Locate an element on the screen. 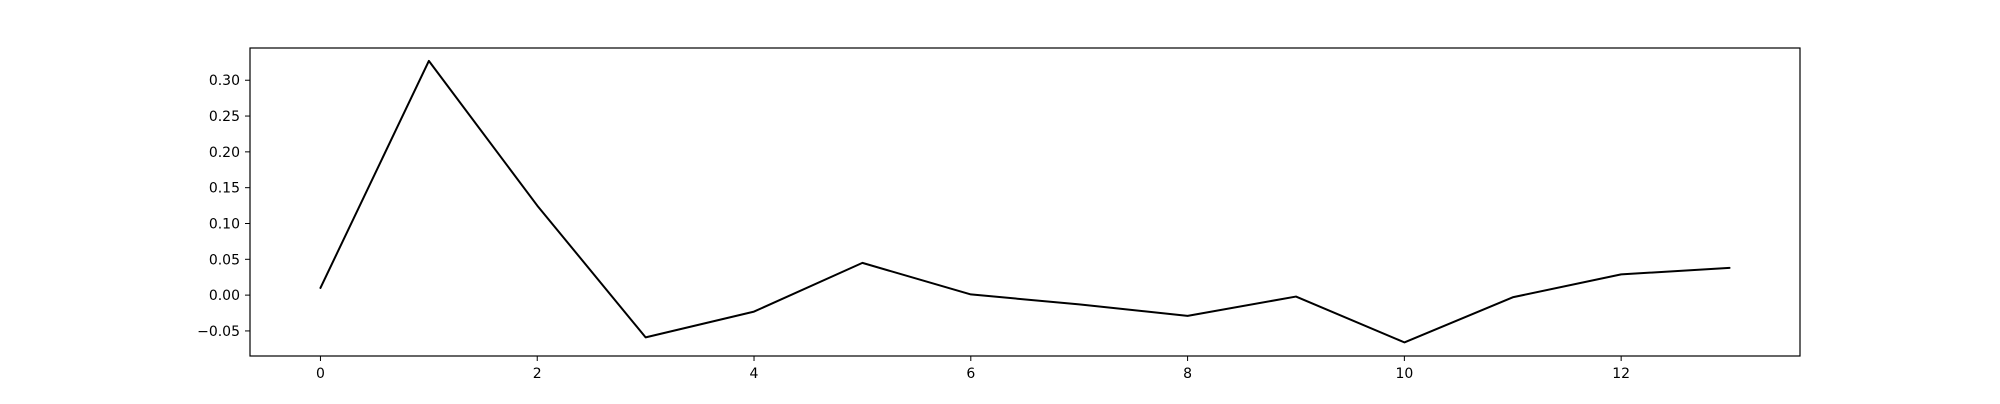  y-tick-label: 0.05 is located at coordinates (224, 260).